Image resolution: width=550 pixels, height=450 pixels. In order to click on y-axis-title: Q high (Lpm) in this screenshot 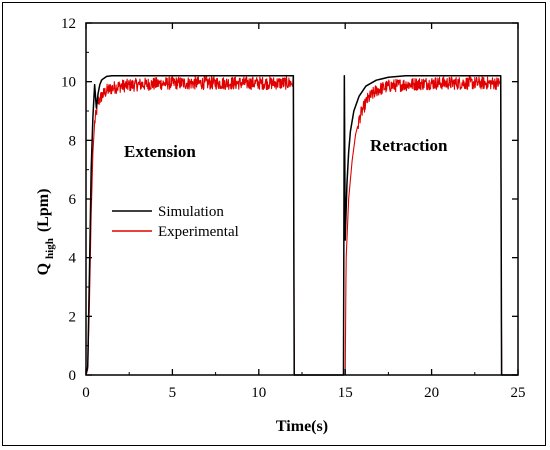, I will do `click(46, 232)`.